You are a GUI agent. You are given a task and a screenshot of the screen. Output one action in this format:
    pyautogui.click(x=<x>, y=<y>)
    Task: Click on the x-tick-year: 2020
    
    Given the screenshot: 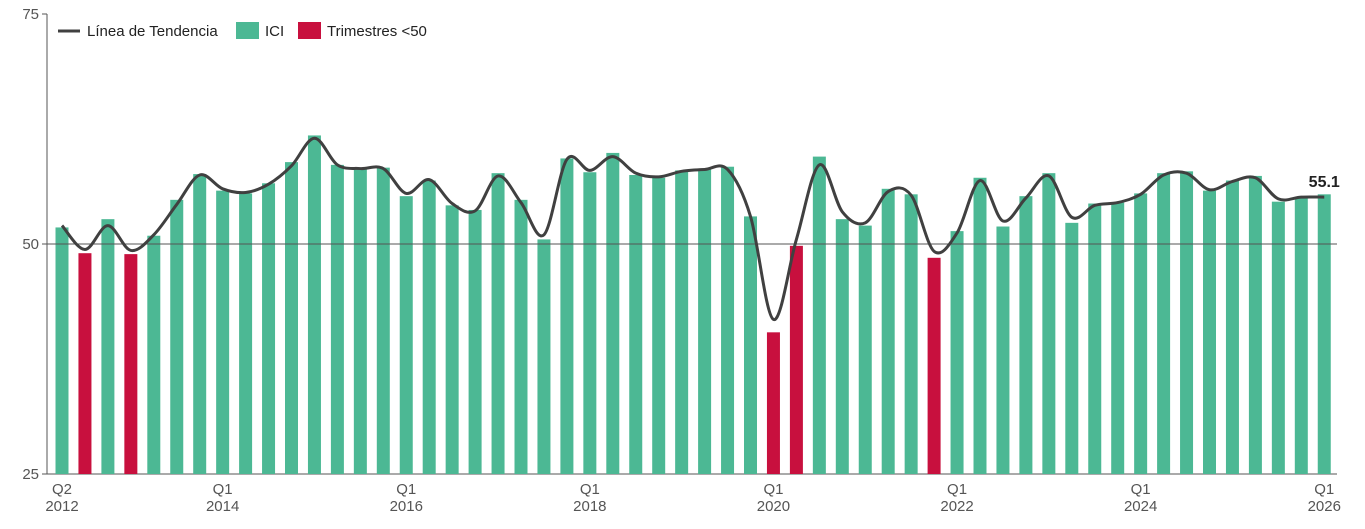 What is the action you would take?
    pyautogui.click(x=773, y=506)
    